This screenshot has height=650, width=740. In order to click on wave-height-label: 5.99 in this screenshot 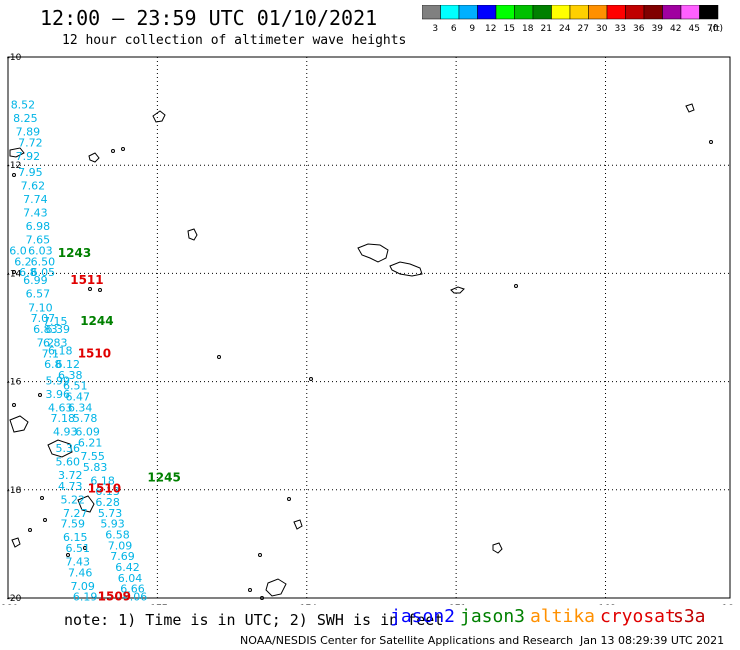, I will do `click(58, 380)`.